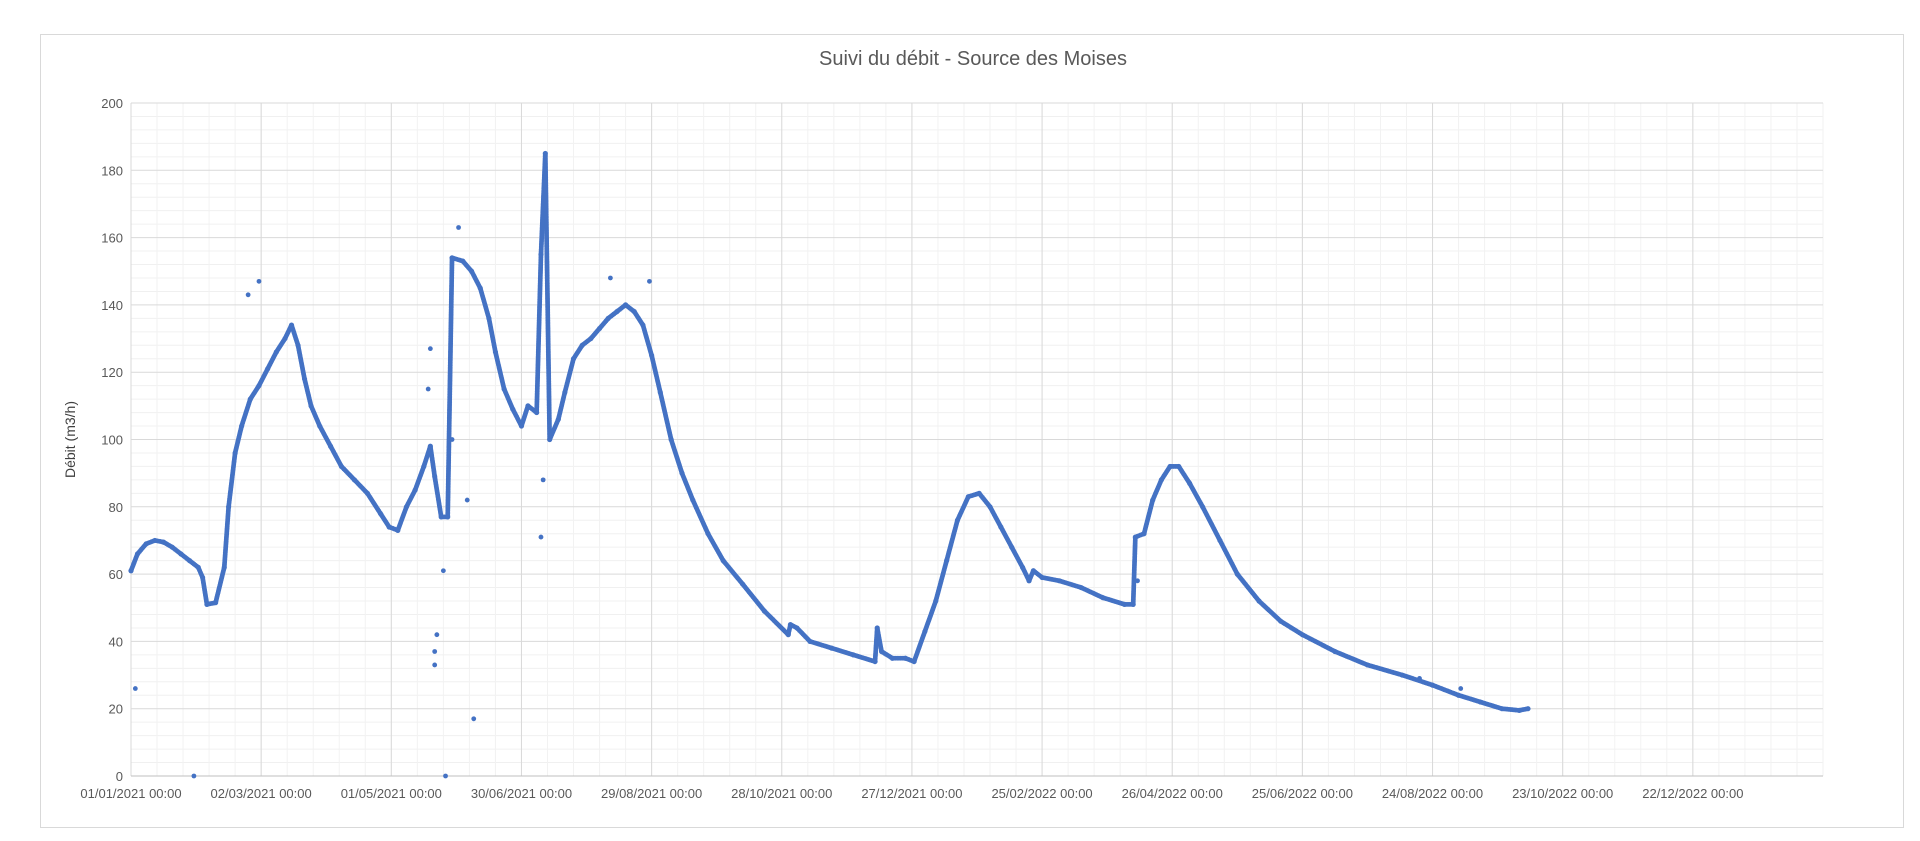 This screenshot has height=841, width=1920. Describe the element at coordinates (1172, 793) in the screenshot. I see `x-tick-label: 26/04/2022 00:00` at that location.